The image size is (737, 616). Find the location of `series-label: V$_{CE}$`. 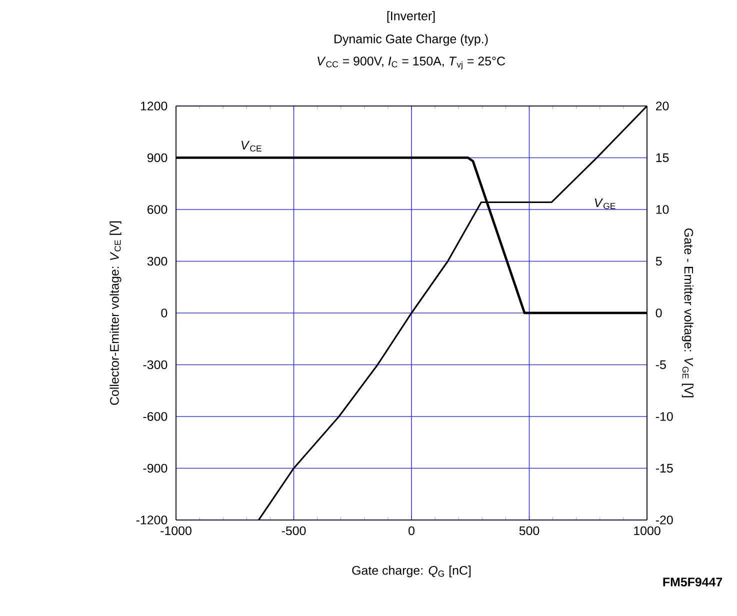

series-label: V$_{CE}$ is located at coordinates (252, 146).